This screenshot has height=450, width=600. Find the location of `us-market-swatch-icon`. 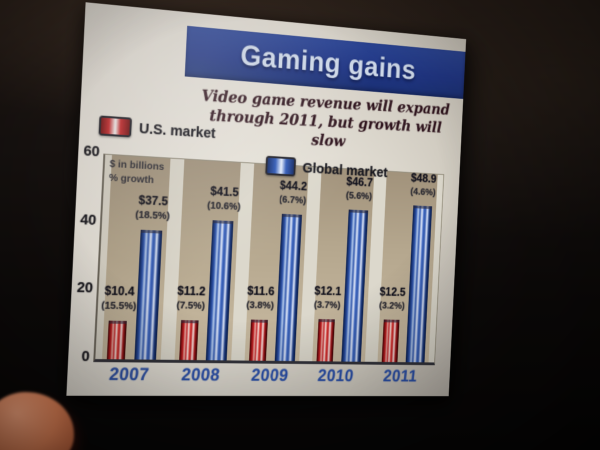

us-market-swatch-icon is located at coordinates (115, 126).